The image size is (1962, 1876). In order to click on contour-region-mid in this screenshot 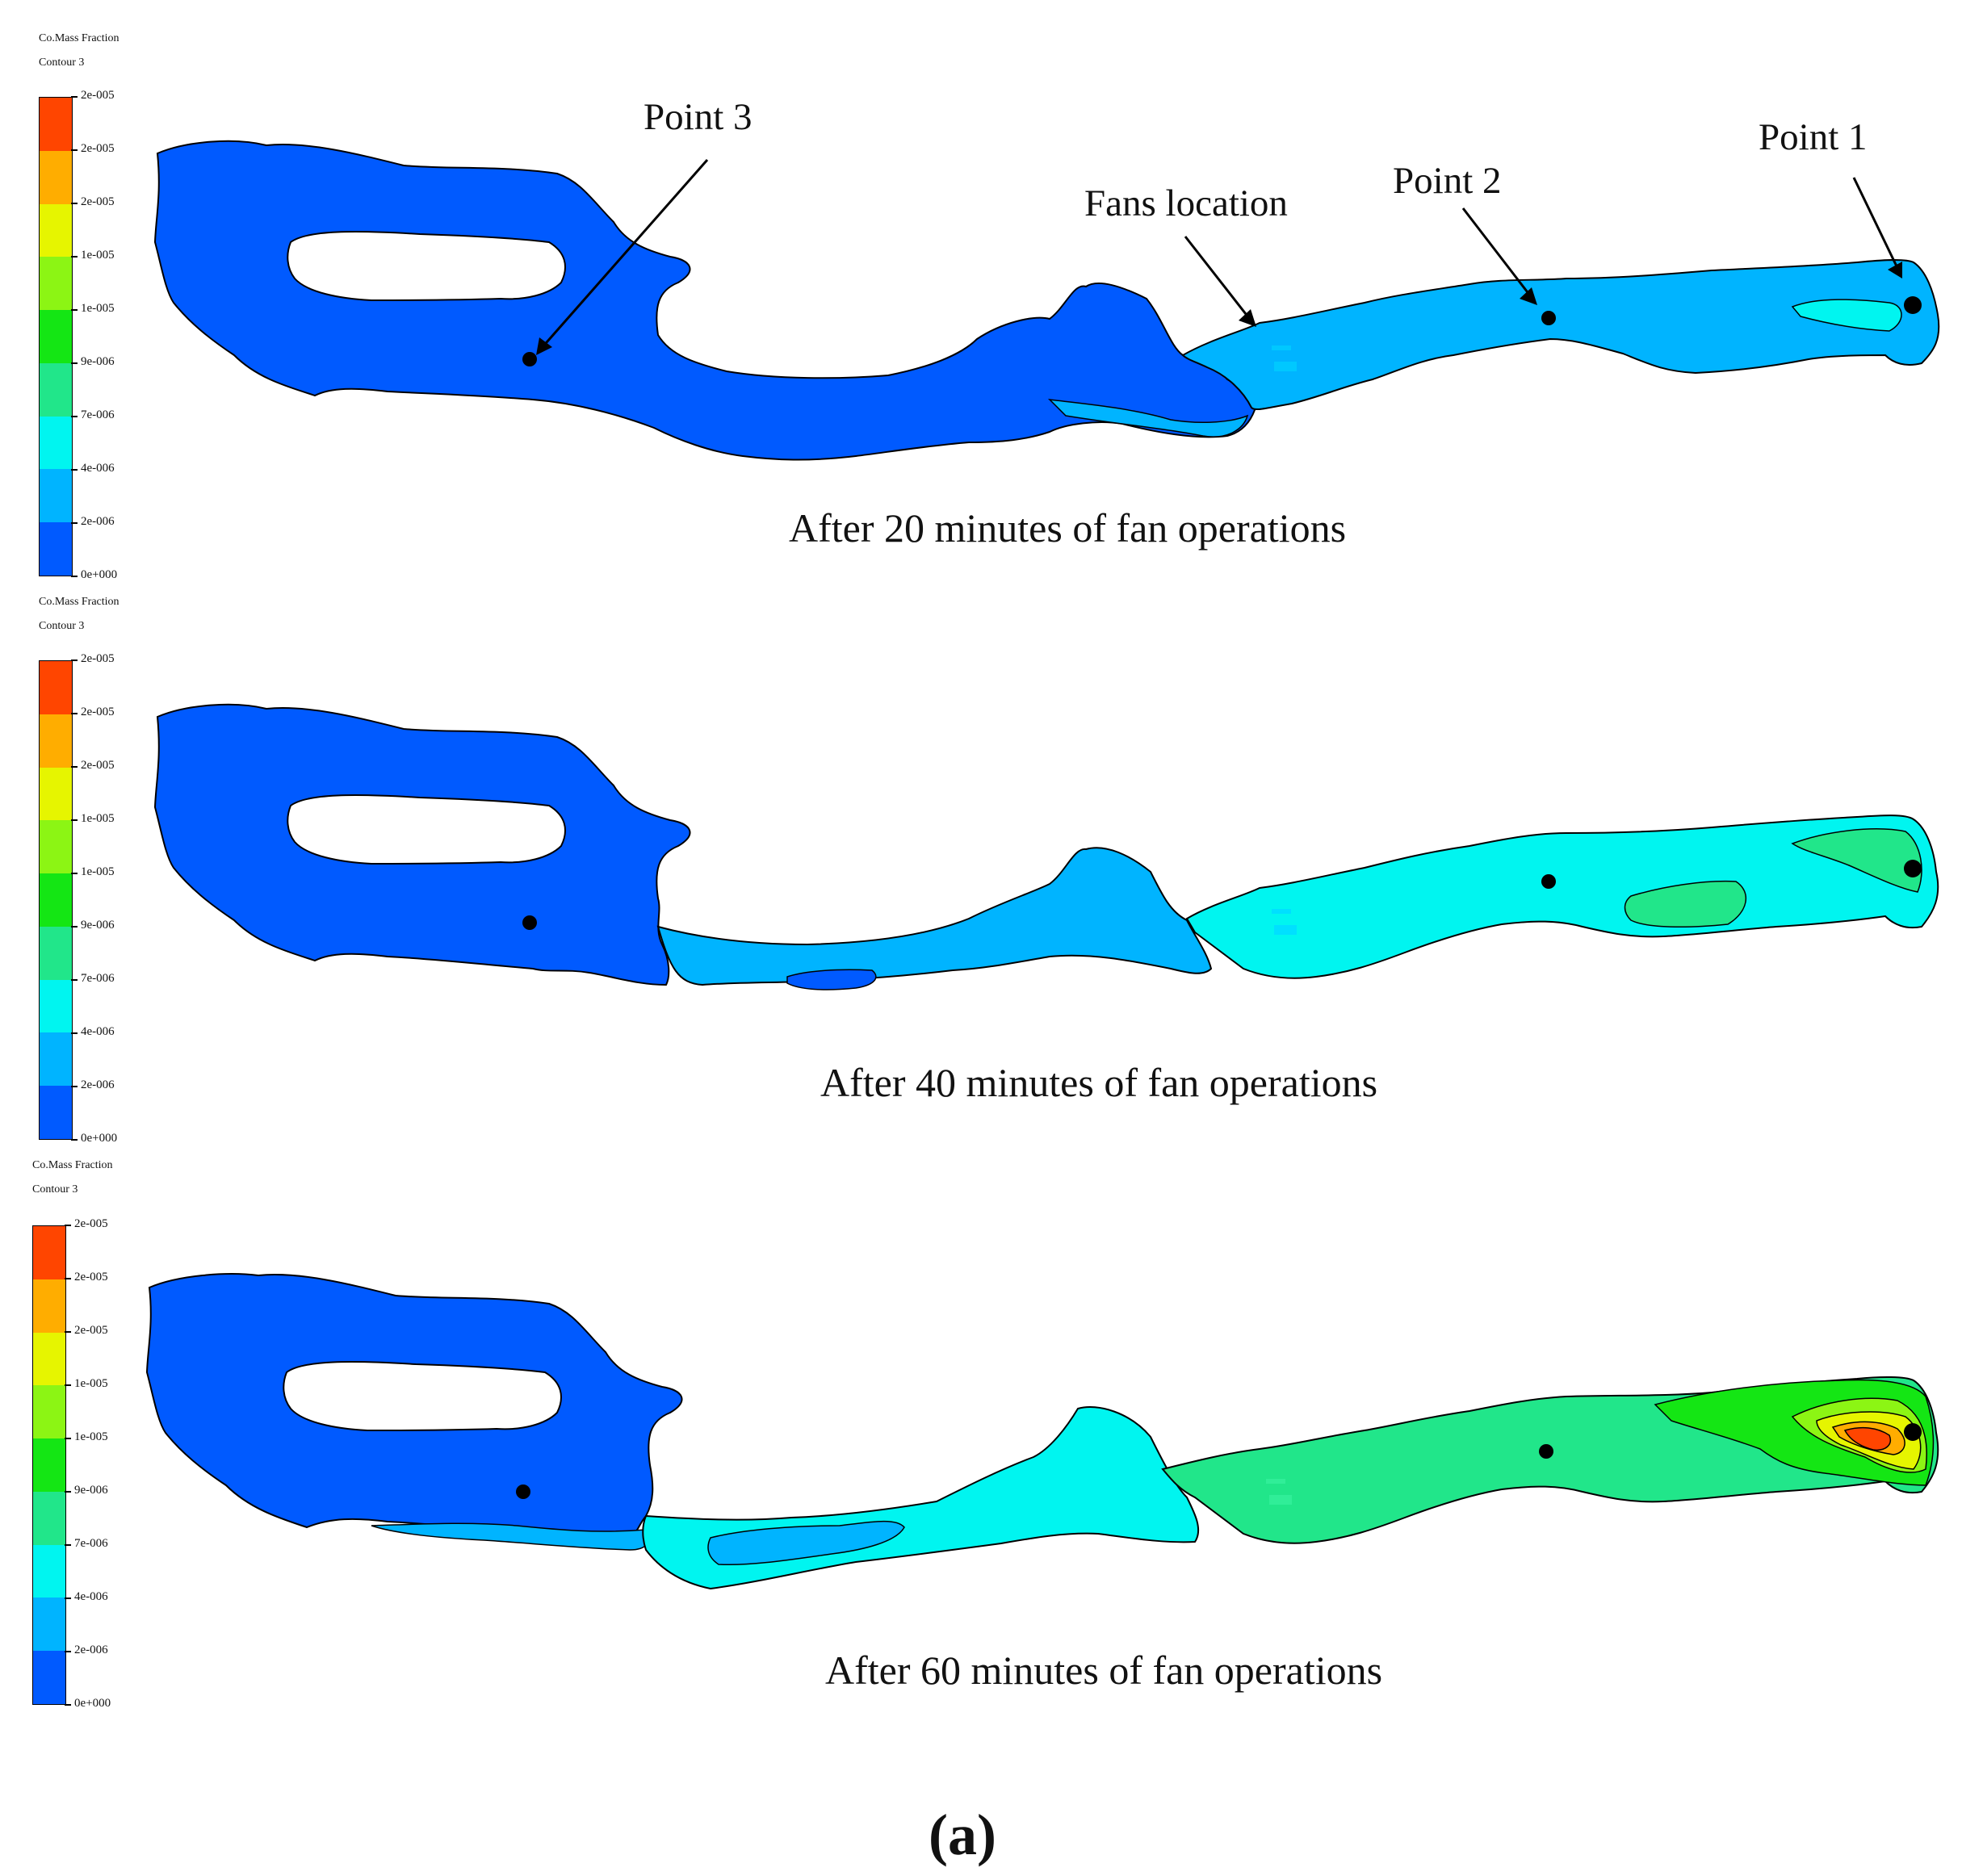, I will do `click(934, 917)`.